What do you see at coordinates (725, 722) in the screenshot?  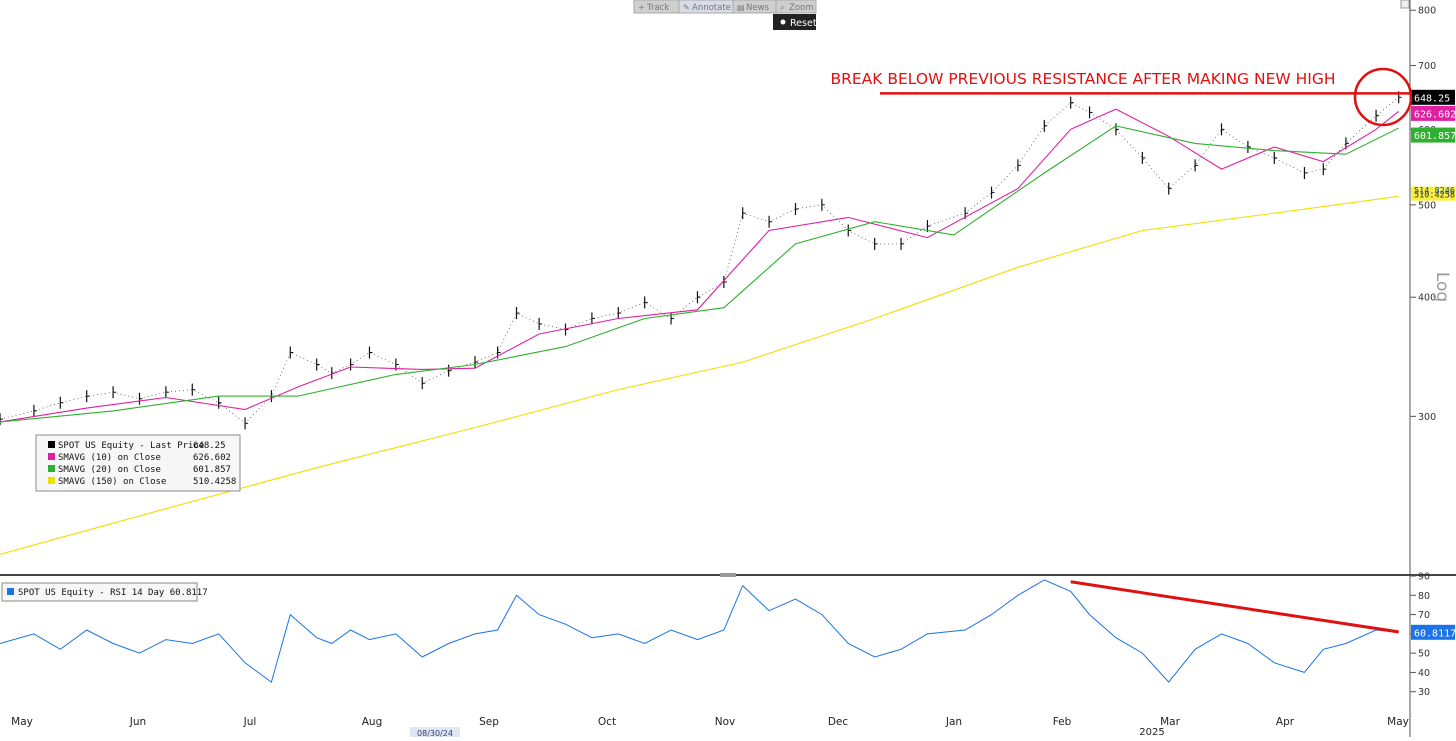 I see `x-tick-label-month: Nov` at bounding box center [725, 722].